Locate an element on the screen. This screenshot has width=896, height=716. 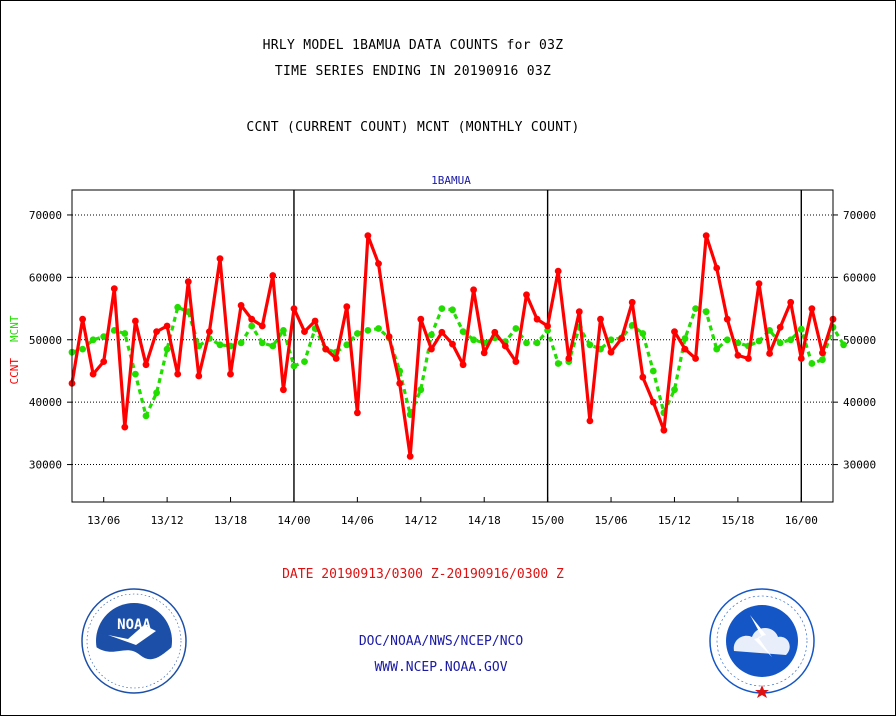
y-axis-label-mcnt: MCNT is located at coordinates (14, 328).